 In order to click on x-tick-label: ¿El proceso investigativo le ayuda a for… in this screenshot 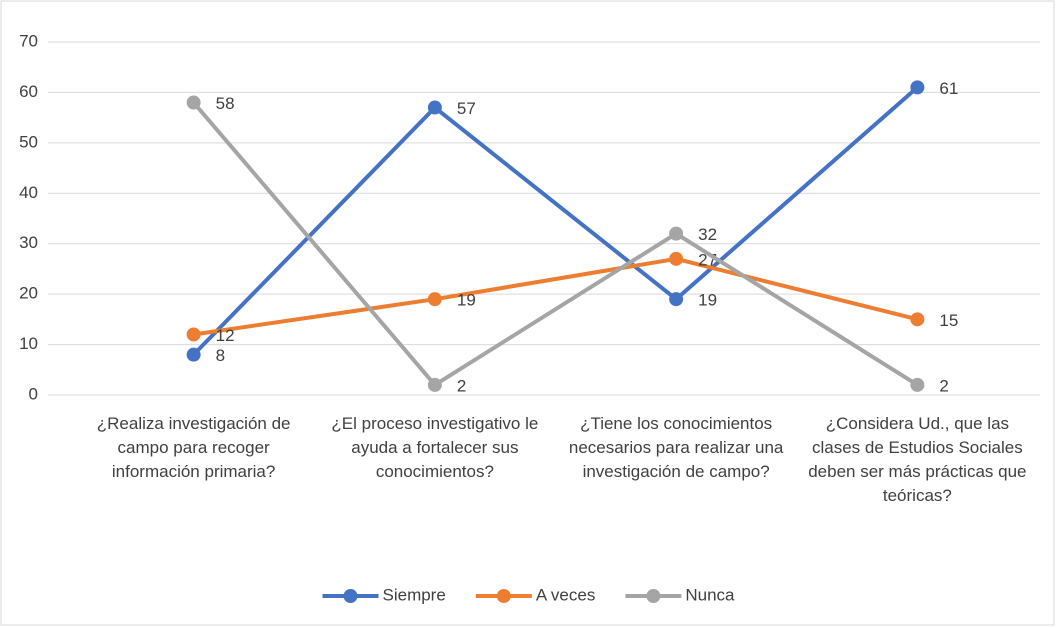, I will do `click(435, 447)`.